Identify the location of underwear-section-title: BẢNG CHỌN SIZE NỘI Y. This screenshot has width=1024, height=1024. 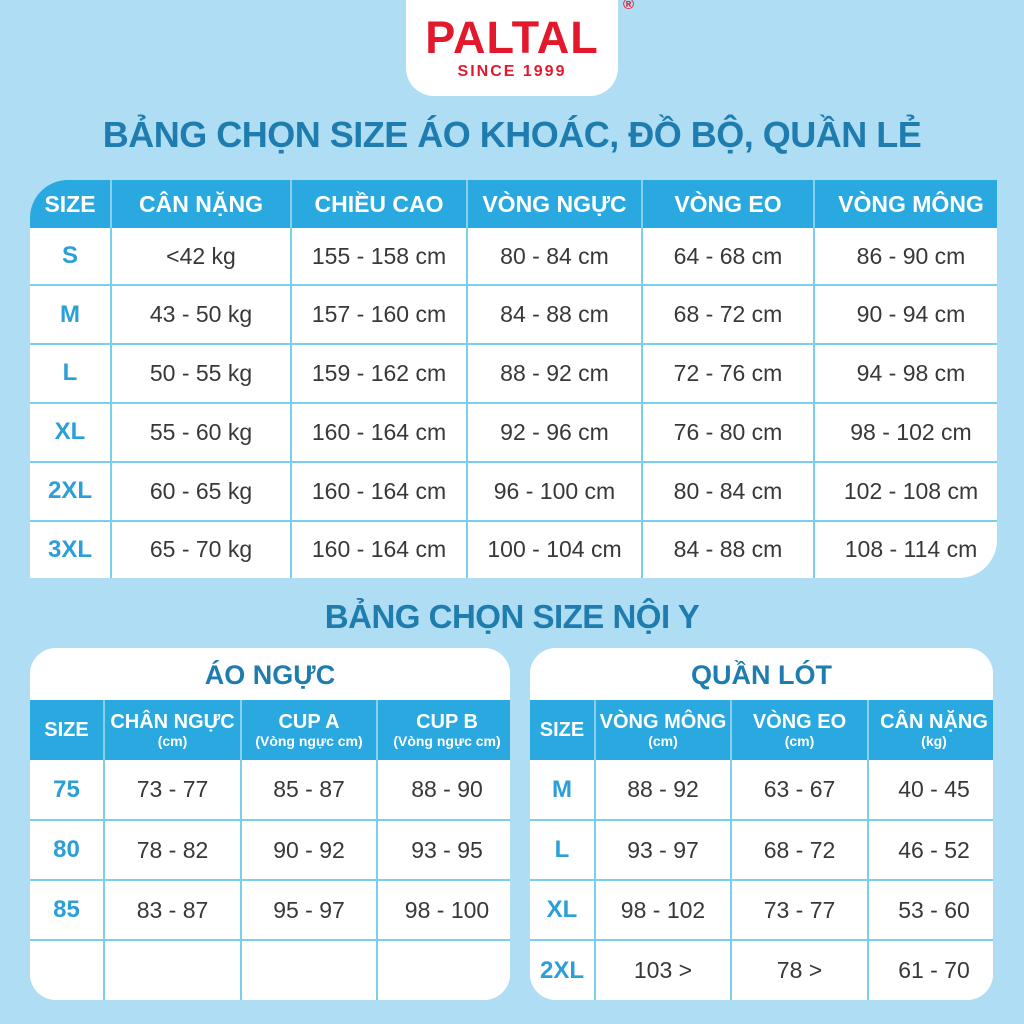
(512, 616).